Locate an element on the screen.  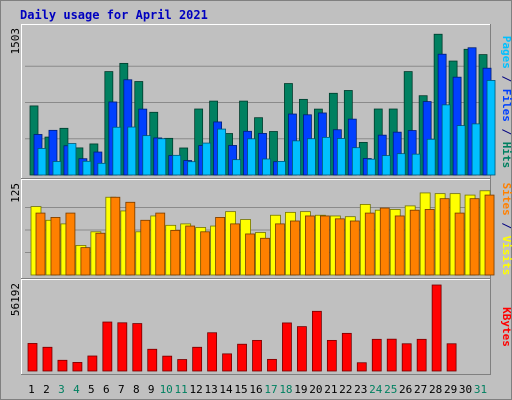
panel-kbytes-legend-item-0: KBytes is located at coordinates (506, 327).